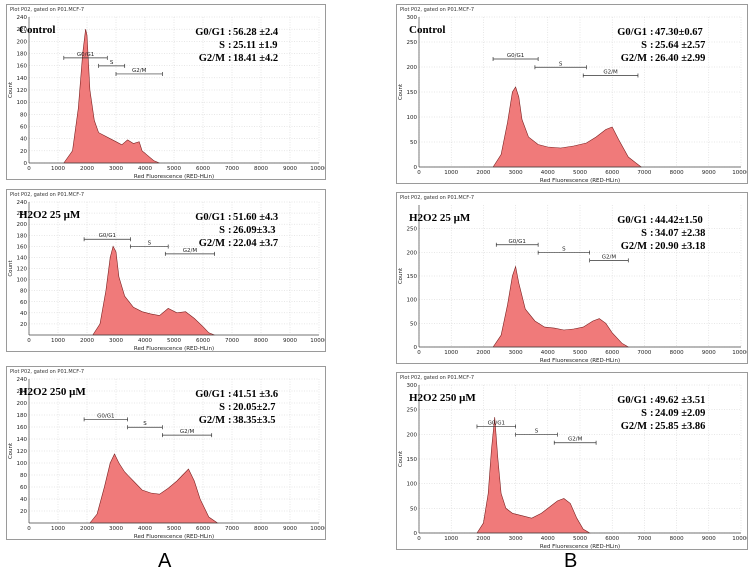 The height and width of the screenshot is (576, 754). What do you see at coordinates (709, 173) in the screenshot?
I see `x-tick-label: 9000` at bounding box center [709, 173].